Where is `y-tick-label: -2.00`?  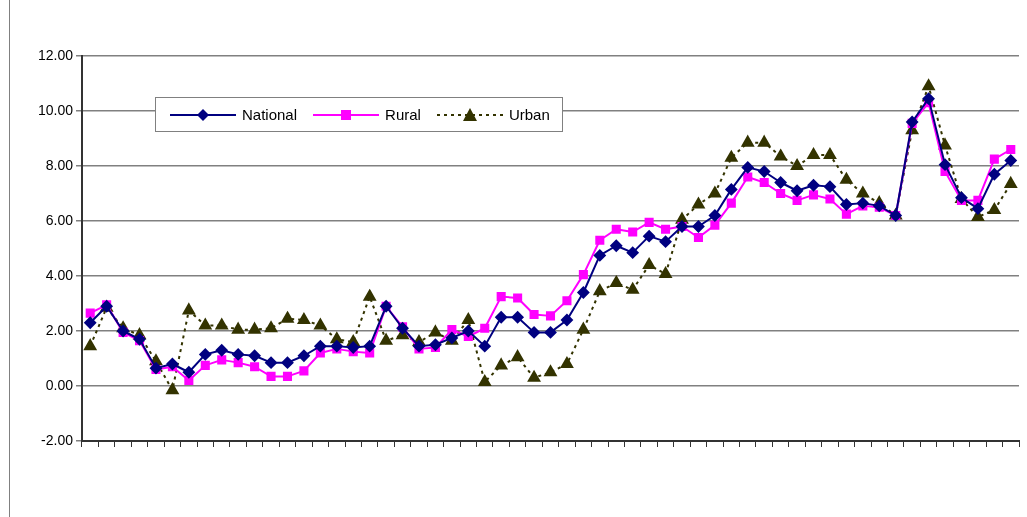
y-tick-label: -2.00 is located at coordinates (57, 439).